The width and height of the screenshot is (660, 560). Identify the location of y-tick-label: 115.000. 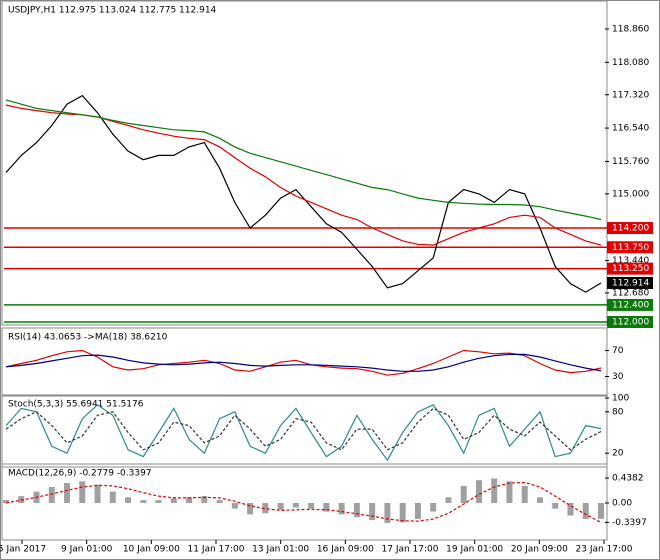
(630, 194).